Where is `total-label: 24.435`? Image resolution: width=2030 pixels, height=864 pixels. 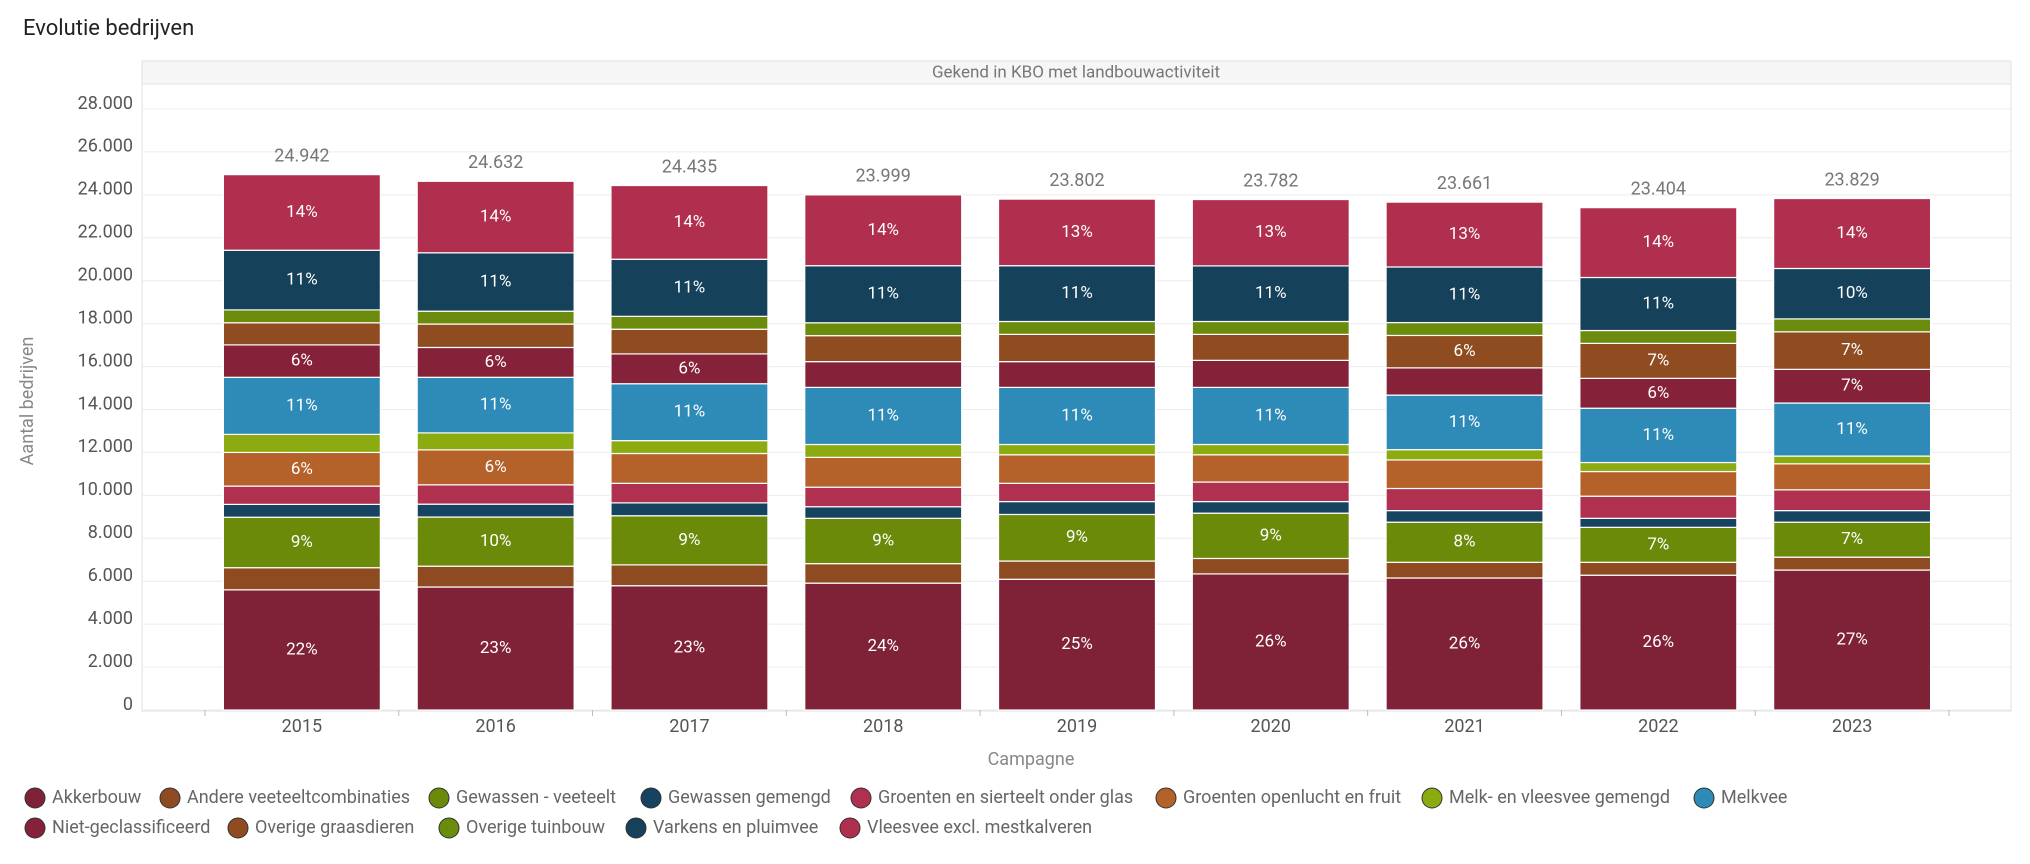 total-label: 24.435 is located at coordinates (689, 166).